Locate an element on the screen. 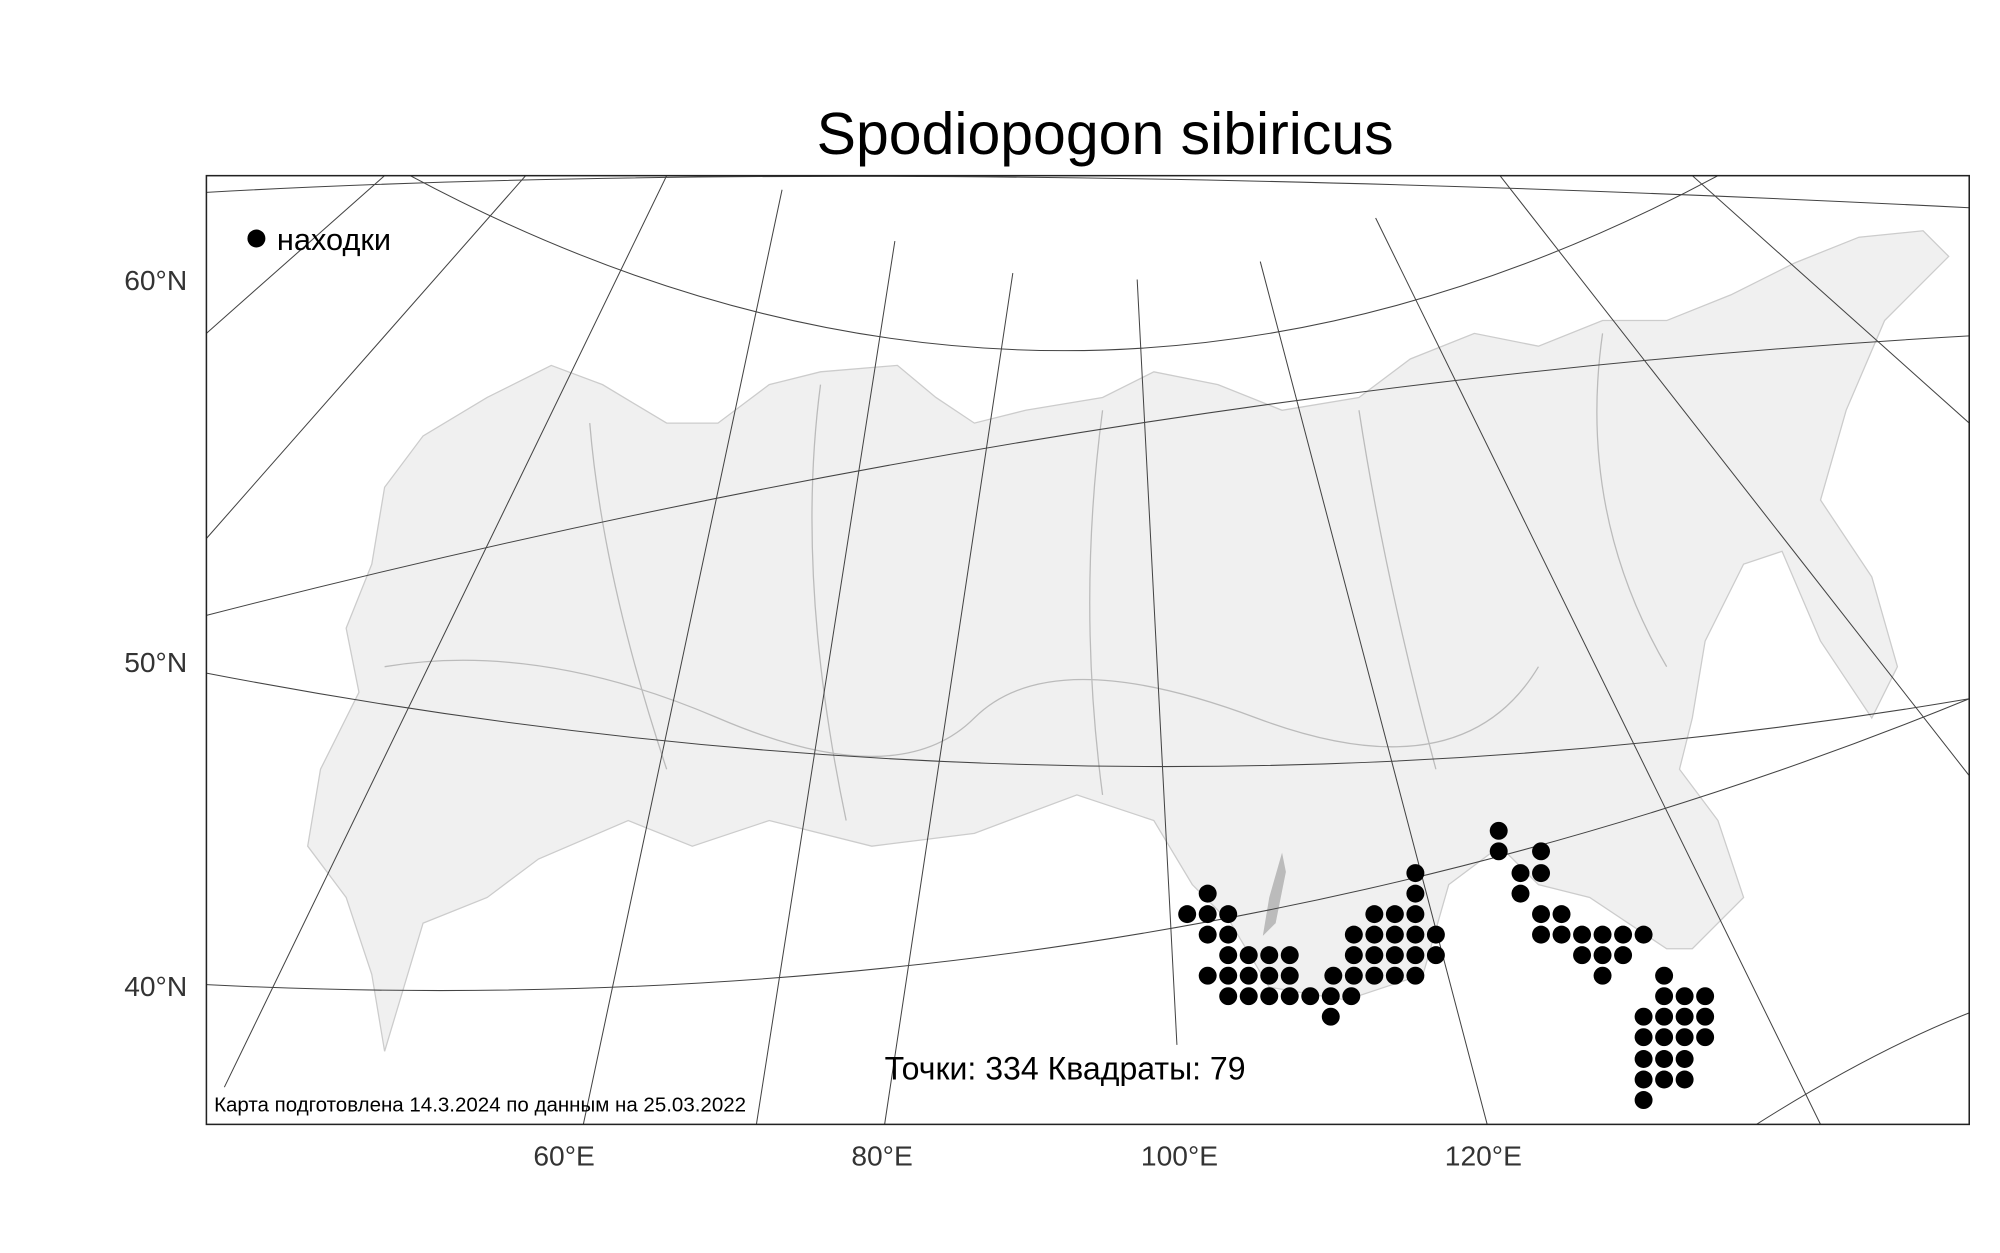 The image size is (2000, 1253). occurrences is located at coordinates (1446, 965).